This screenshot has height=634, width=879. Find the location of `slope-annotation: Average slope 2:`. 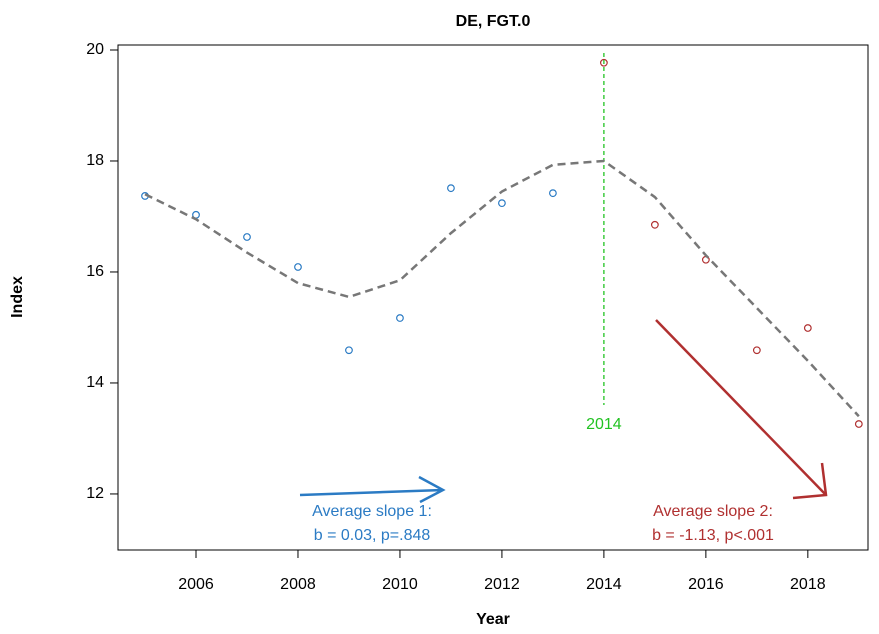

slope-annotation: Average slope 2: is located at coordinates (713, 511).